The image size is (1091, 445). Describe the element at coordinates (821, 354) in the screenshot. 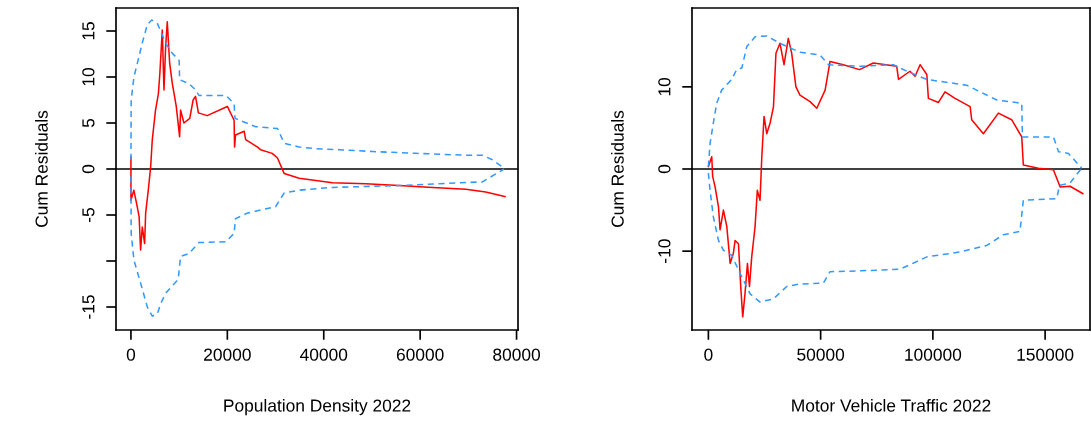

I see `x-tick-label: 50000` at that location.